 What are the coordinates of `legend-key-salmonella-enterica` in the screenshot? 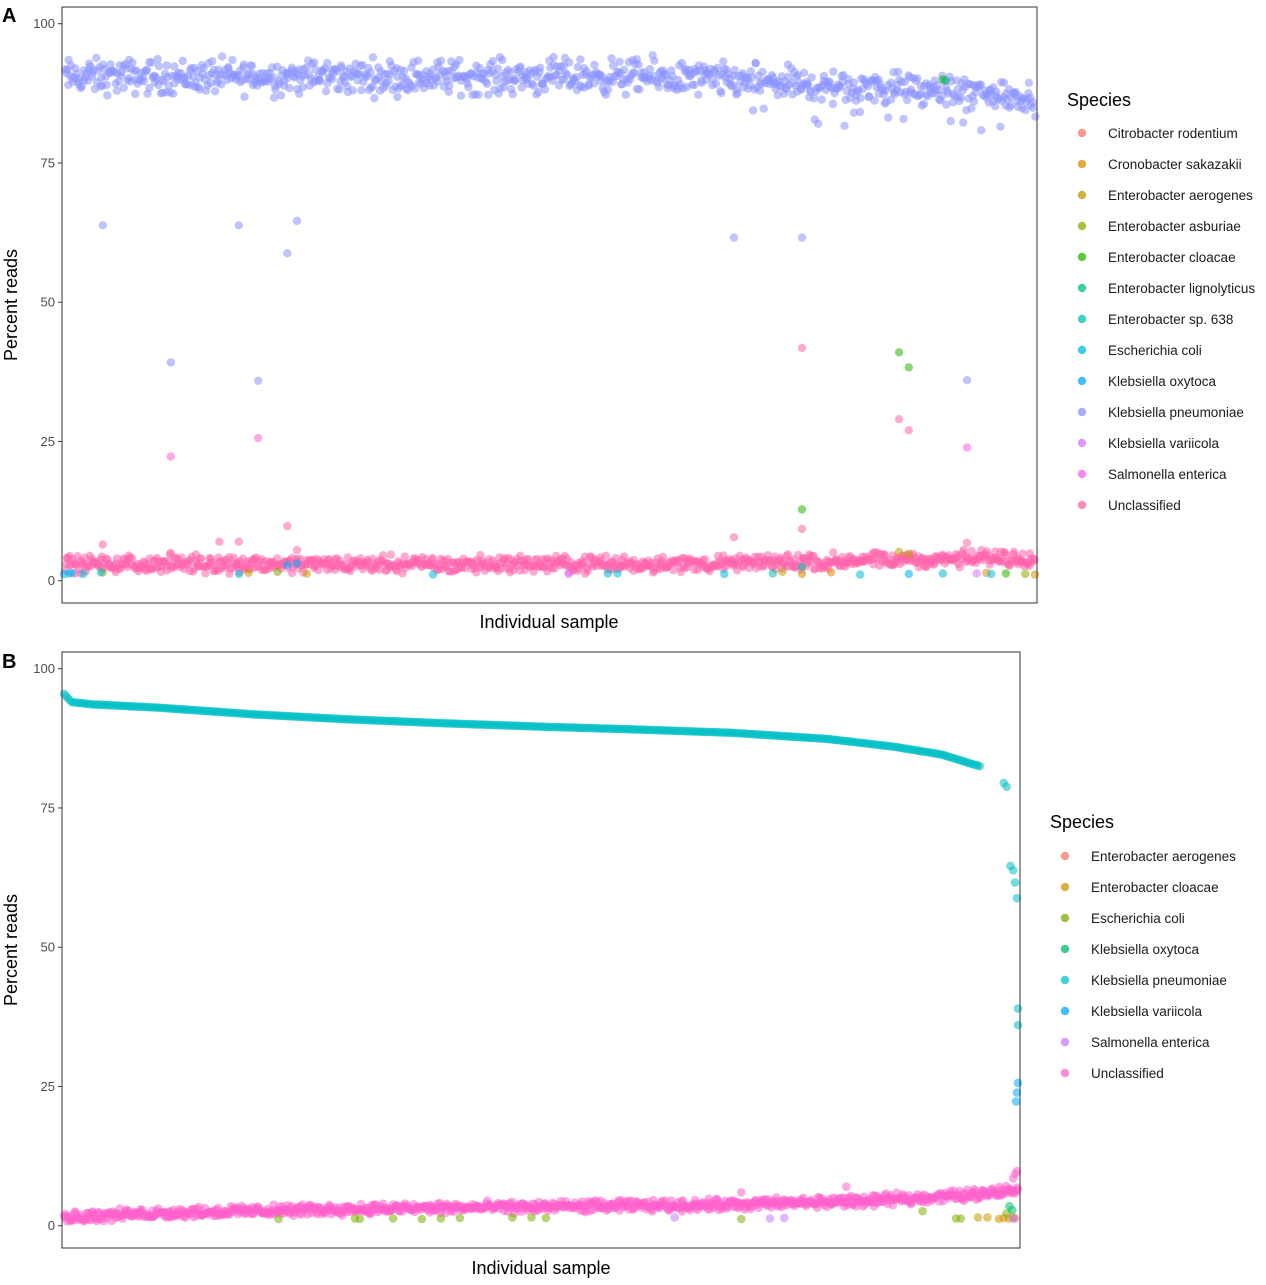 It's located at (1082, 474).